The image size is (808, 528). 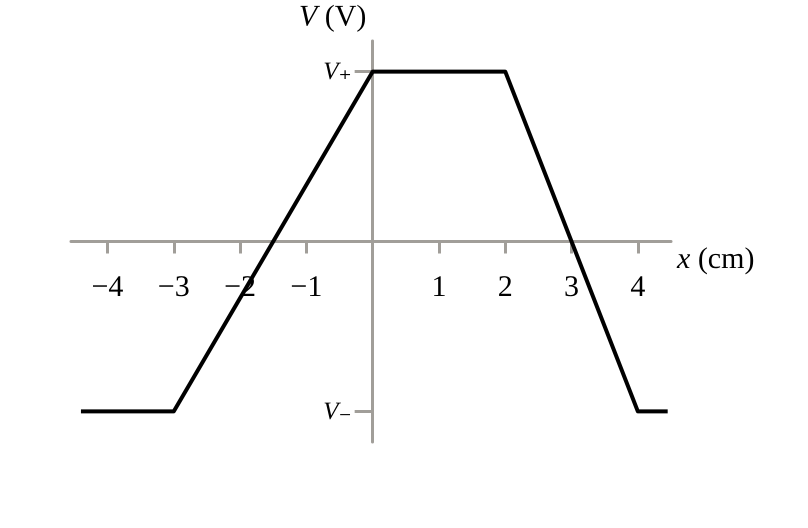 I want to click on x-tick-label: 2, so click(x=505, y=286).